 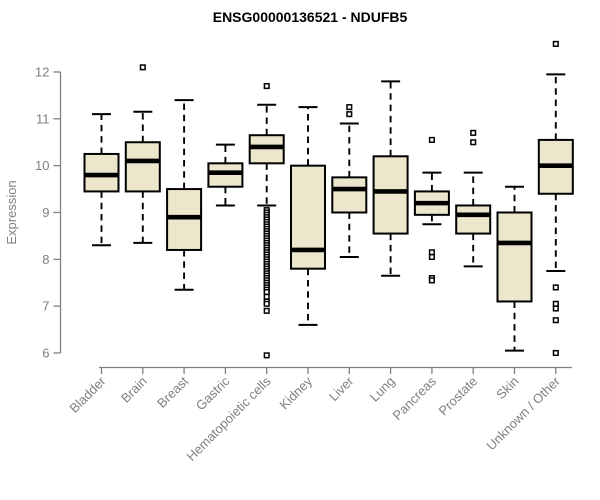 What do you see at coordinates (213, 393) in the screenshot?
I see `x-tick-label: Gastric` at bounding box center [213, 393].